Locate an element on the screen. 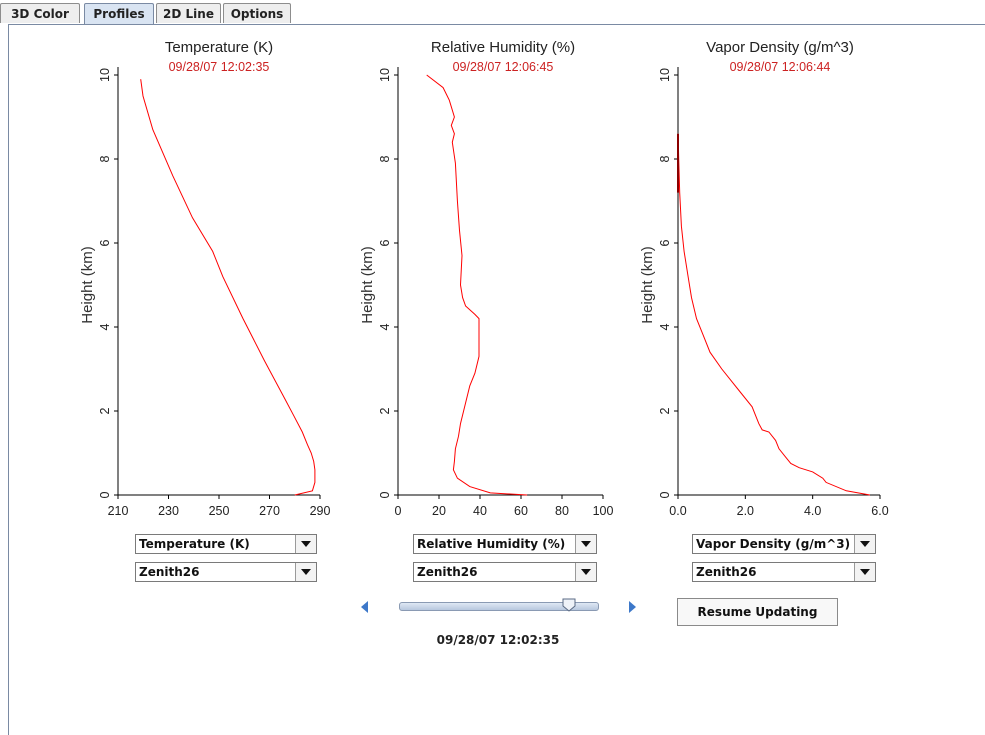 The height and width of the screenshot is (735, 985). current-time-label: 09/28/07 12:02:35 is located at coordinates (498, 640).